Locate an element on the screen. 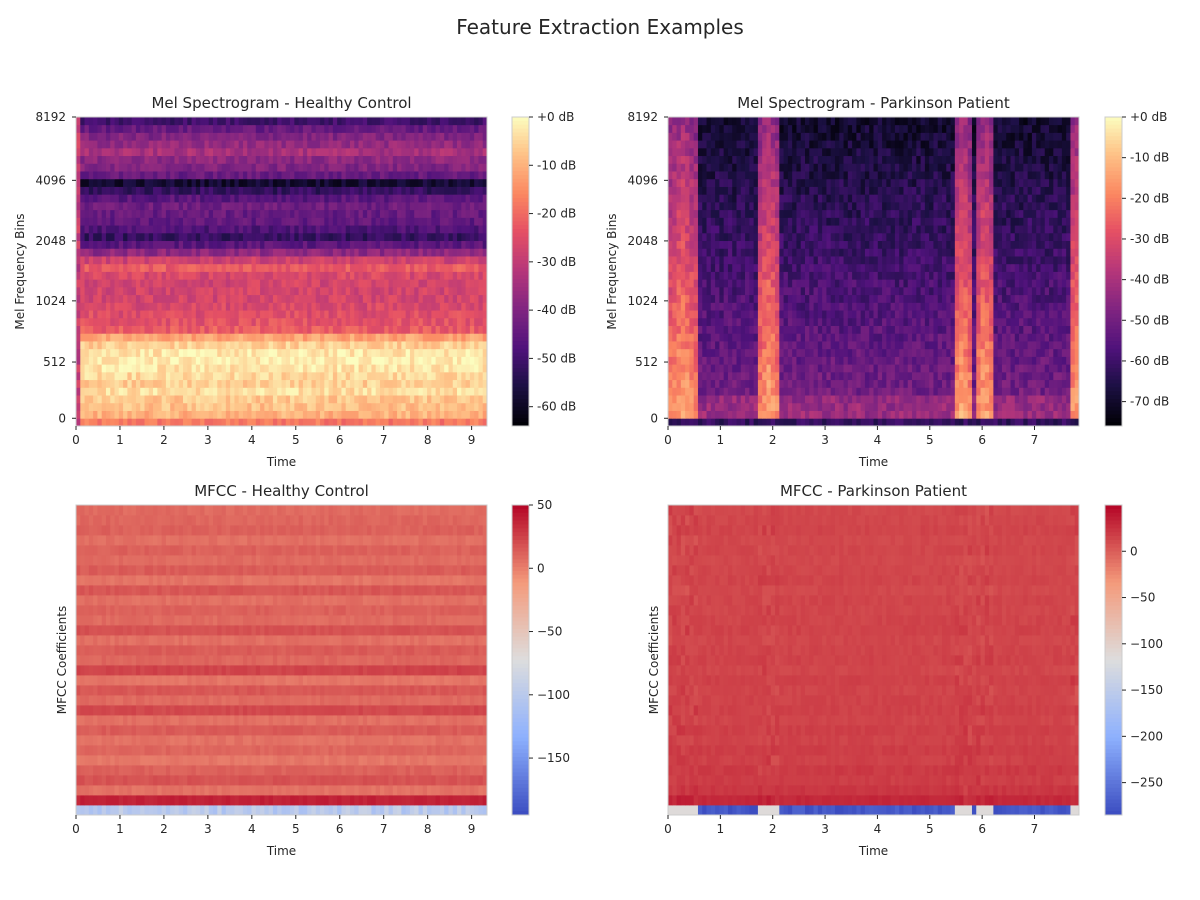 This screenshot has height=900, width=1200. colorbar-segment is located at coordinates (520, 212).